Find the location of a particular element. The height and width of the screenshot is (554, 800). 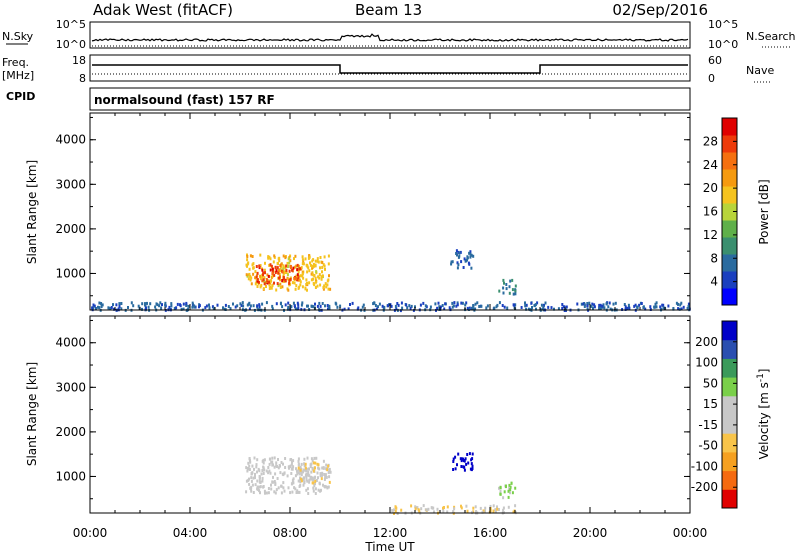

power-ylabel: Slant Range [km] is located at coordinates (32, 212).